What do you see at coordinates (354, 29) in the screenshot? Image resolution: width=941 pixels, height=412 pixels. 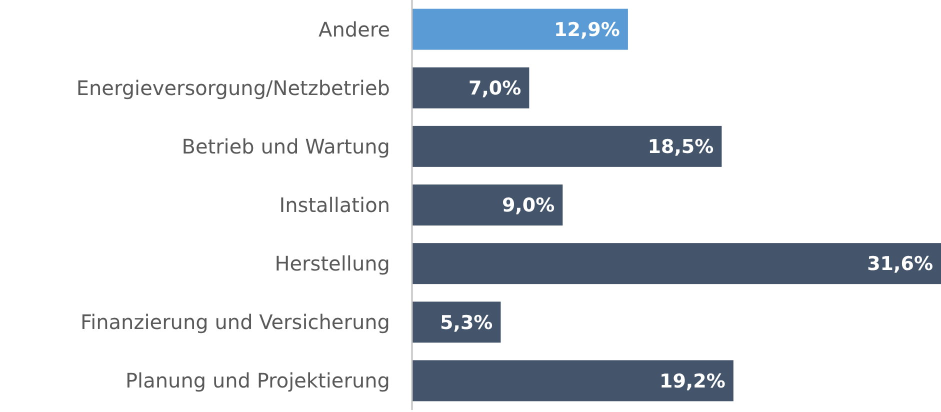 I see `y-tick-label: Andere` at bounding box center [354, 29].